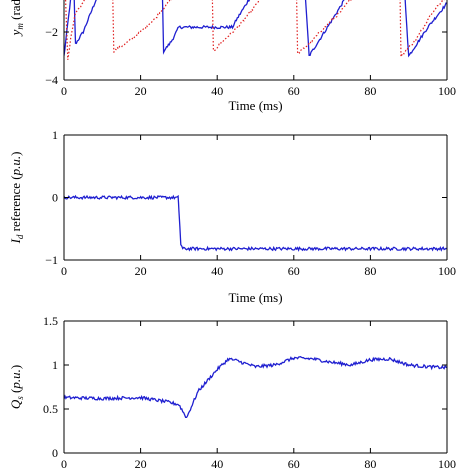 This screenshot has height=474, width=474. What do you see at coordinates (15, 33) in the screenshot?
I see `y-axis-label-part: y` at bounding box center [15, 33].